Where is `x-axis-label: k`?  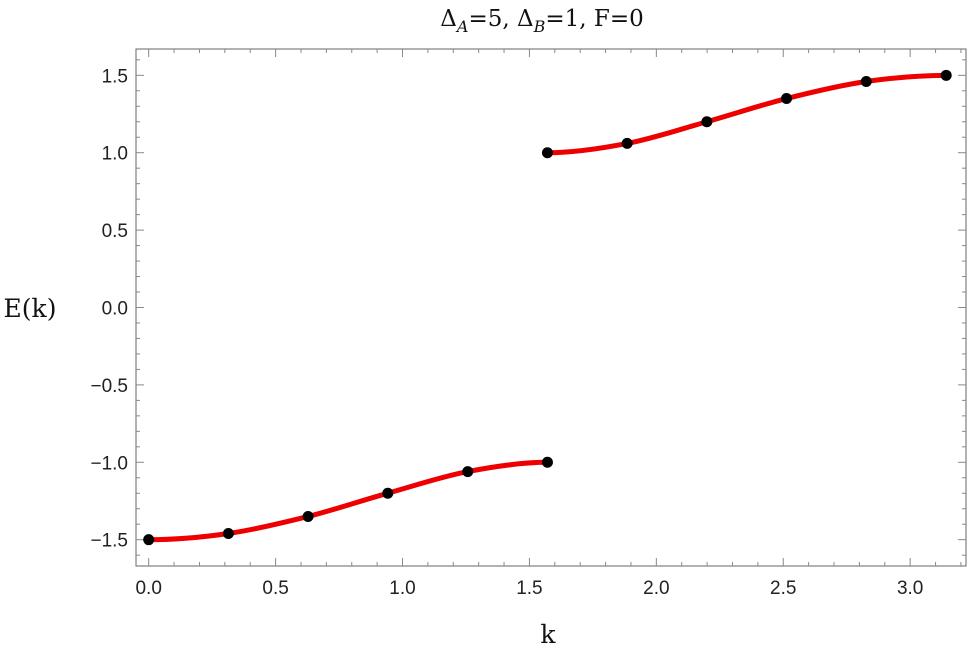
x-axis-label: k is located at coordinates (548, 634).